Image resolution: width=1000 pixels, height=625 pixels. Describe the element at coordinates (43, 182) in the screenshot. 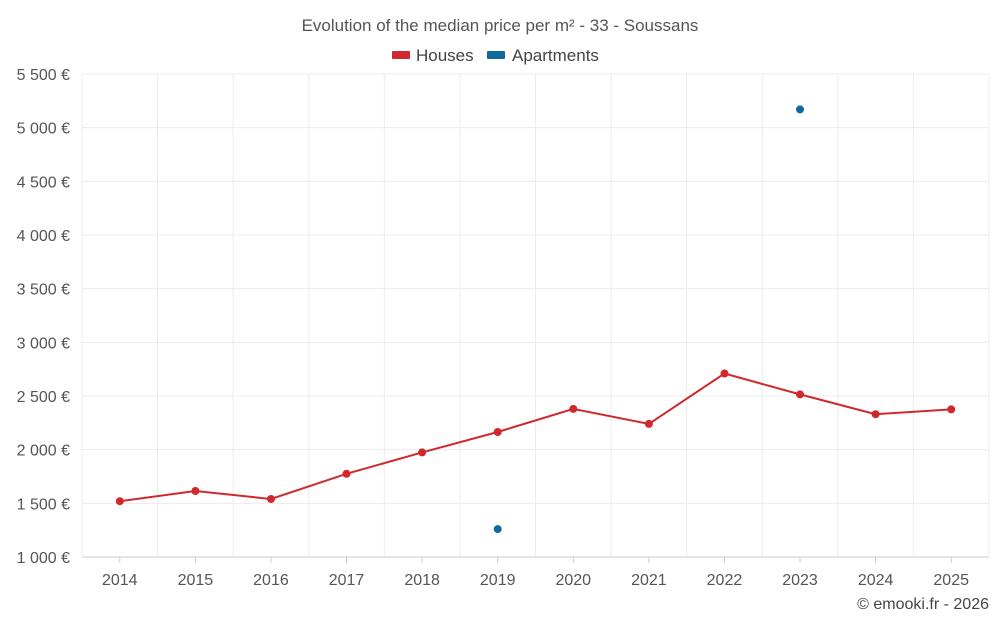

I see `y-tick-label: 4 500 €` at that location.